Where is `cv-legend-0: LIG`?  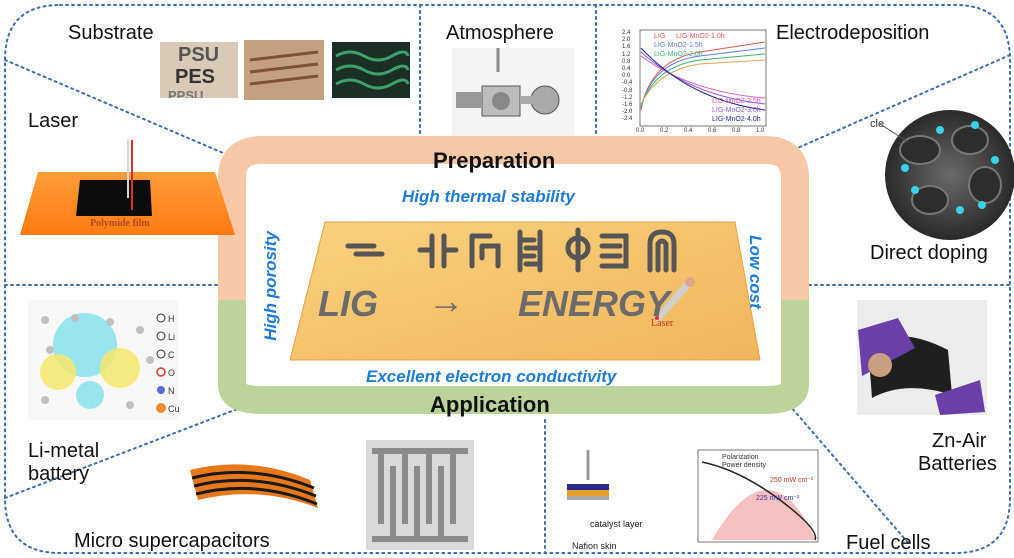 cv-legend-0: LIG is located at coordinates (660, 36).